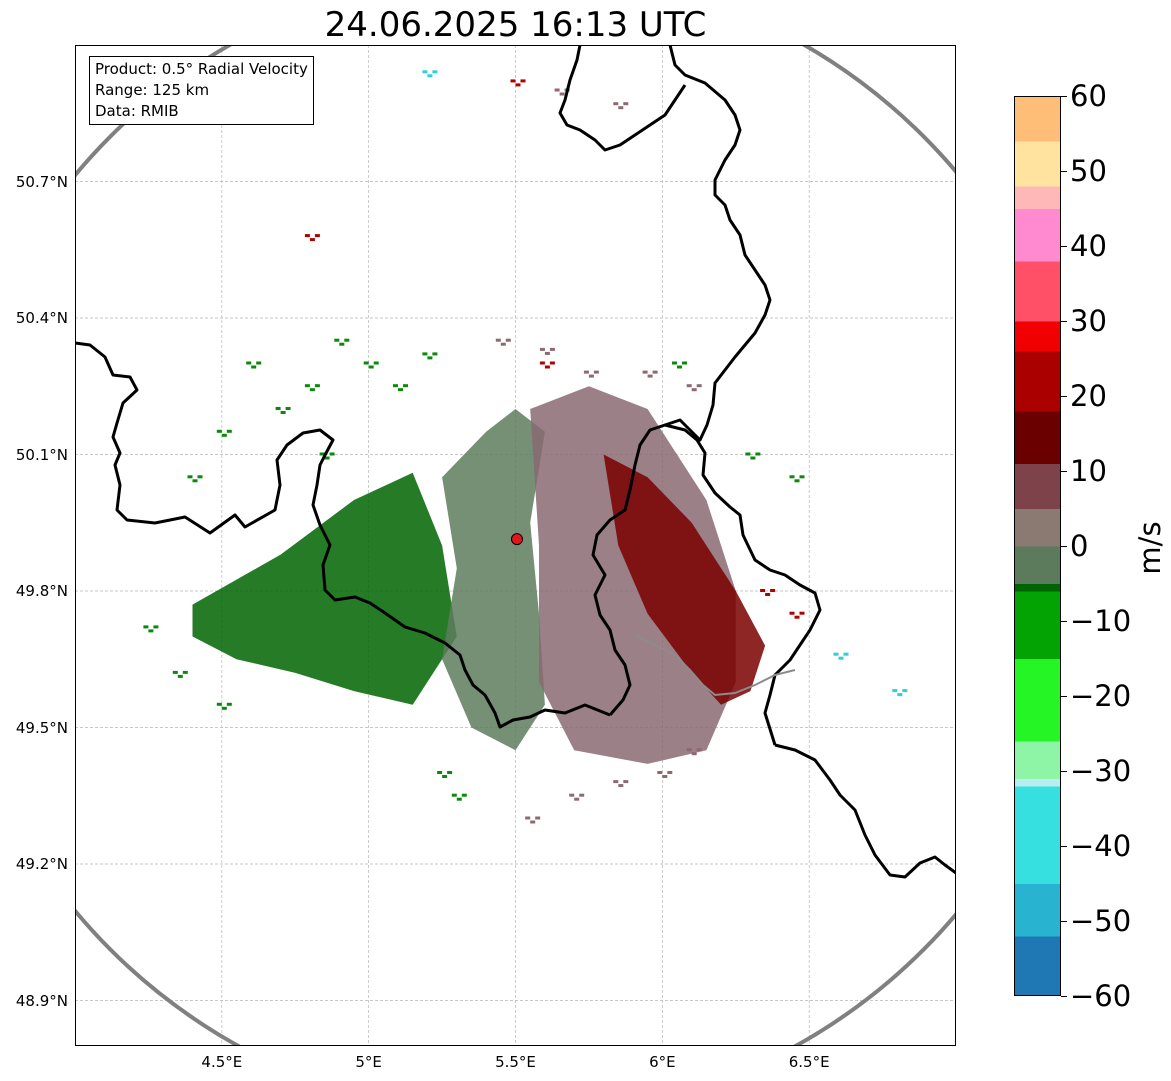  Describe the element at coordinates (715, 665) in the screenshot. I see `river-moselle` at that location.